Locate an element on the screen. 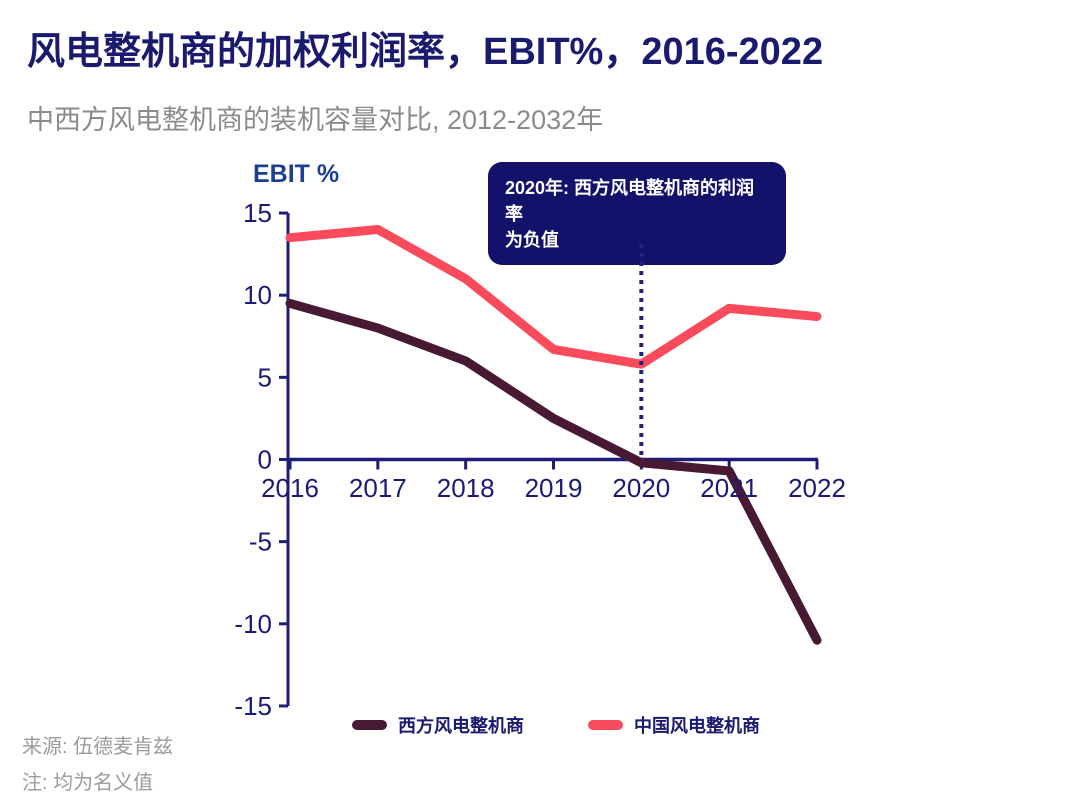 The width and height of the screenshot is (1080, 807). x-tick-label: 2022 is located at coordinates (817, 488).